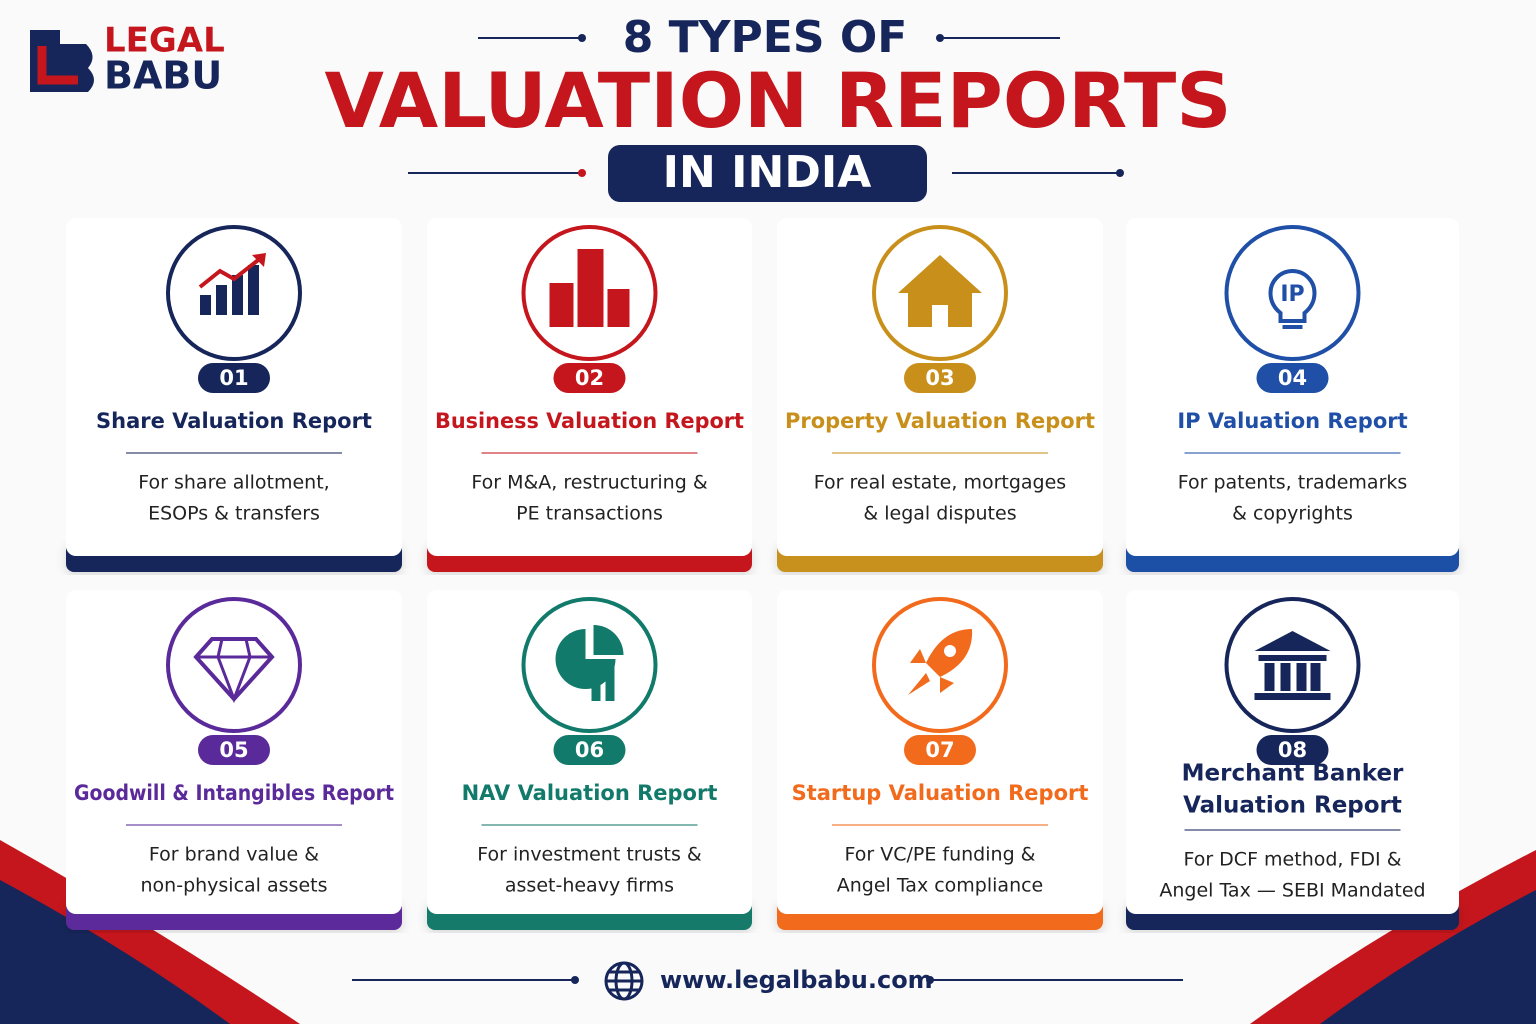  I want to click on card-number: 06, so click(589, 750).